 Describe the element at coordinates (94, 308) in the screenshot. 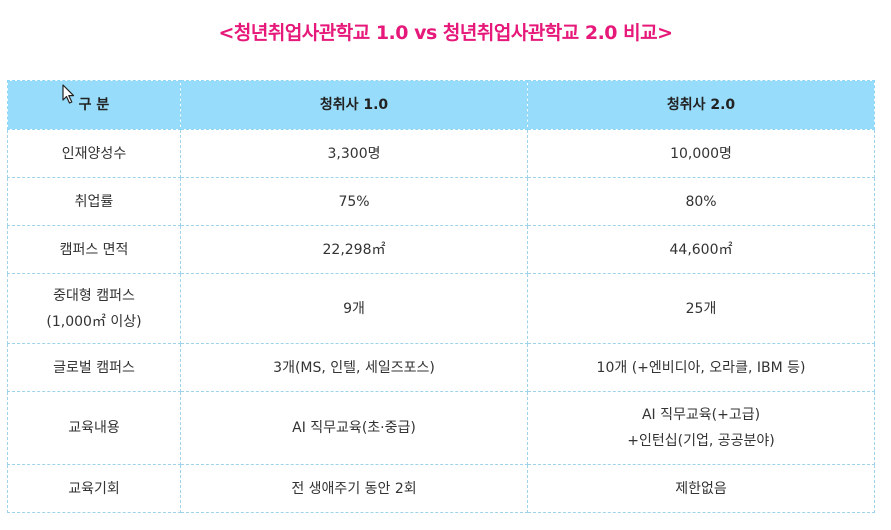

I see `row-label: 중대형 캠퍼스 (1,000㎡ 이상)` at that location.